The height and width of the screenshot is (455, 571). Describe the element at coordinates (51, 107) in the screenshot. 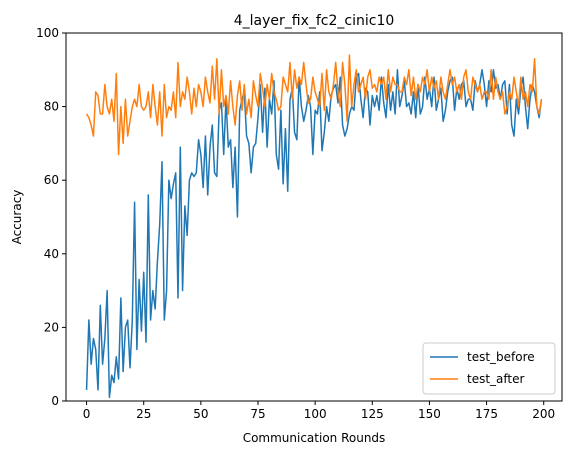

I see `y-tick-label: 80` at that location.